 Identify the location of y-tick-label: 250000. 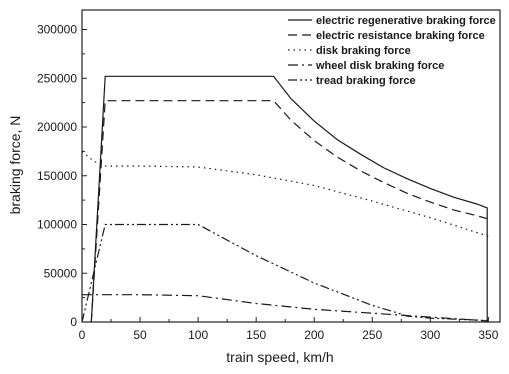
(57, 78).